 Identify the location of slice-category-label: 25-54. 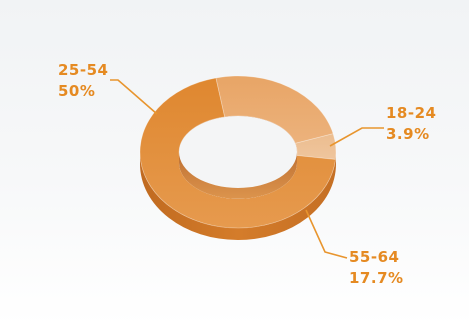
(83, 70).